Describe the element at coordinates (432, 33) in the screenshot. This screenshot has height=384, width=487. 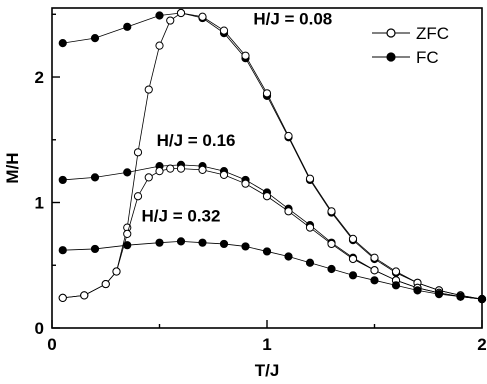
I see `legend-label: ZFC` at that location.